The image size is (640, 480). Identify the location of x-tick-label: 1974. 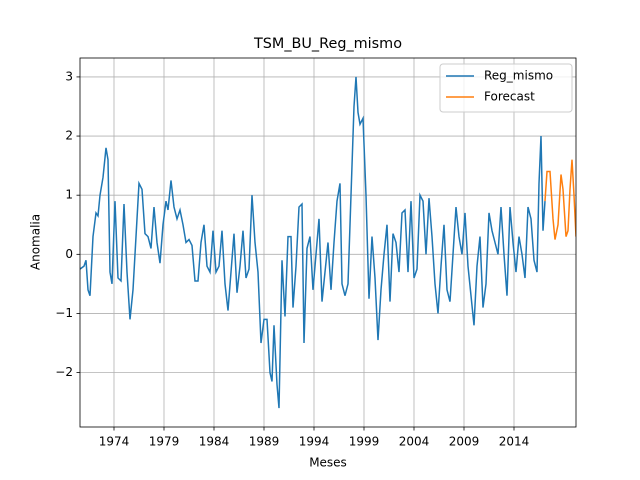
(114, 442).